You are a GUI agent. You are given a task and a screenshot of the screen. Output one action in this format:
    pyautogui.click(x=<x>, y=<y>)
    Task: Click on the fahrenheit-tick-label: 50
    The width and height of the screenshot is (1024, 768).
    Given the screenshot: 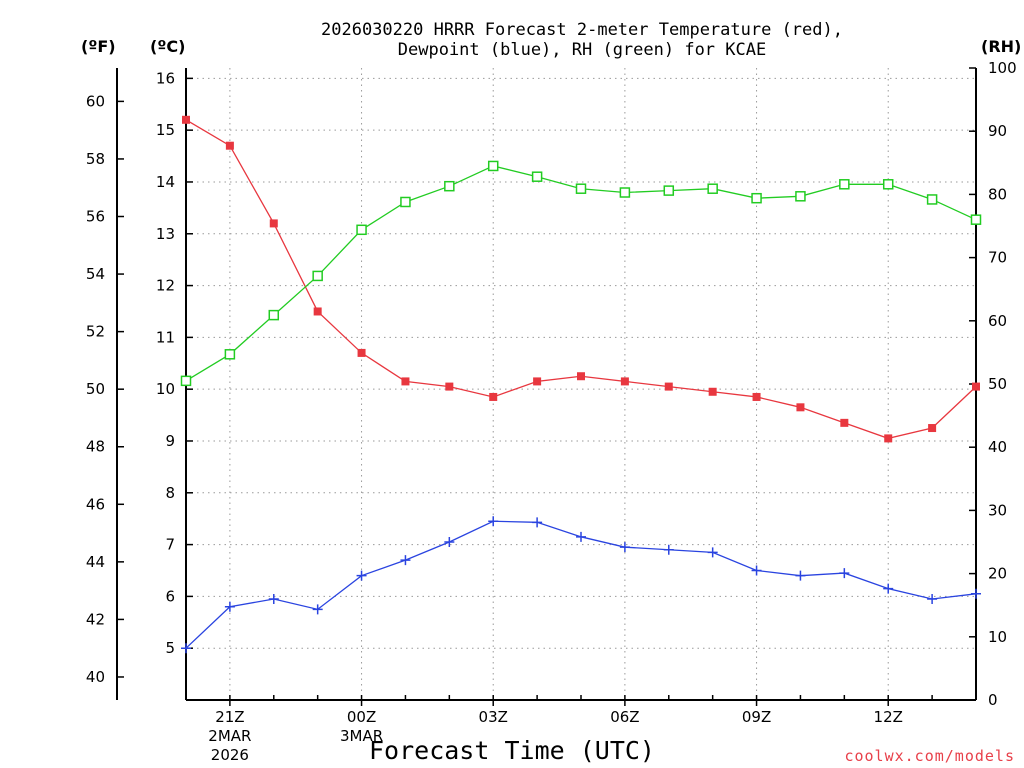 What is the action you would take?
    pyautogui.click(x=95, y=389)
    